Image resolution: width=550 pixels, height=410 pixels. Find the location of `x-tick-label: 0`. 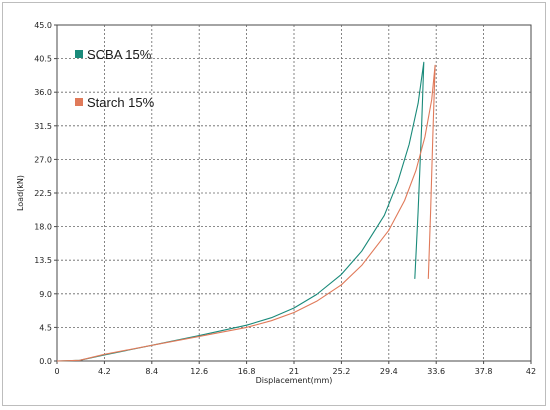

x-tick-label: 0 is located at coordinates (56, 371).